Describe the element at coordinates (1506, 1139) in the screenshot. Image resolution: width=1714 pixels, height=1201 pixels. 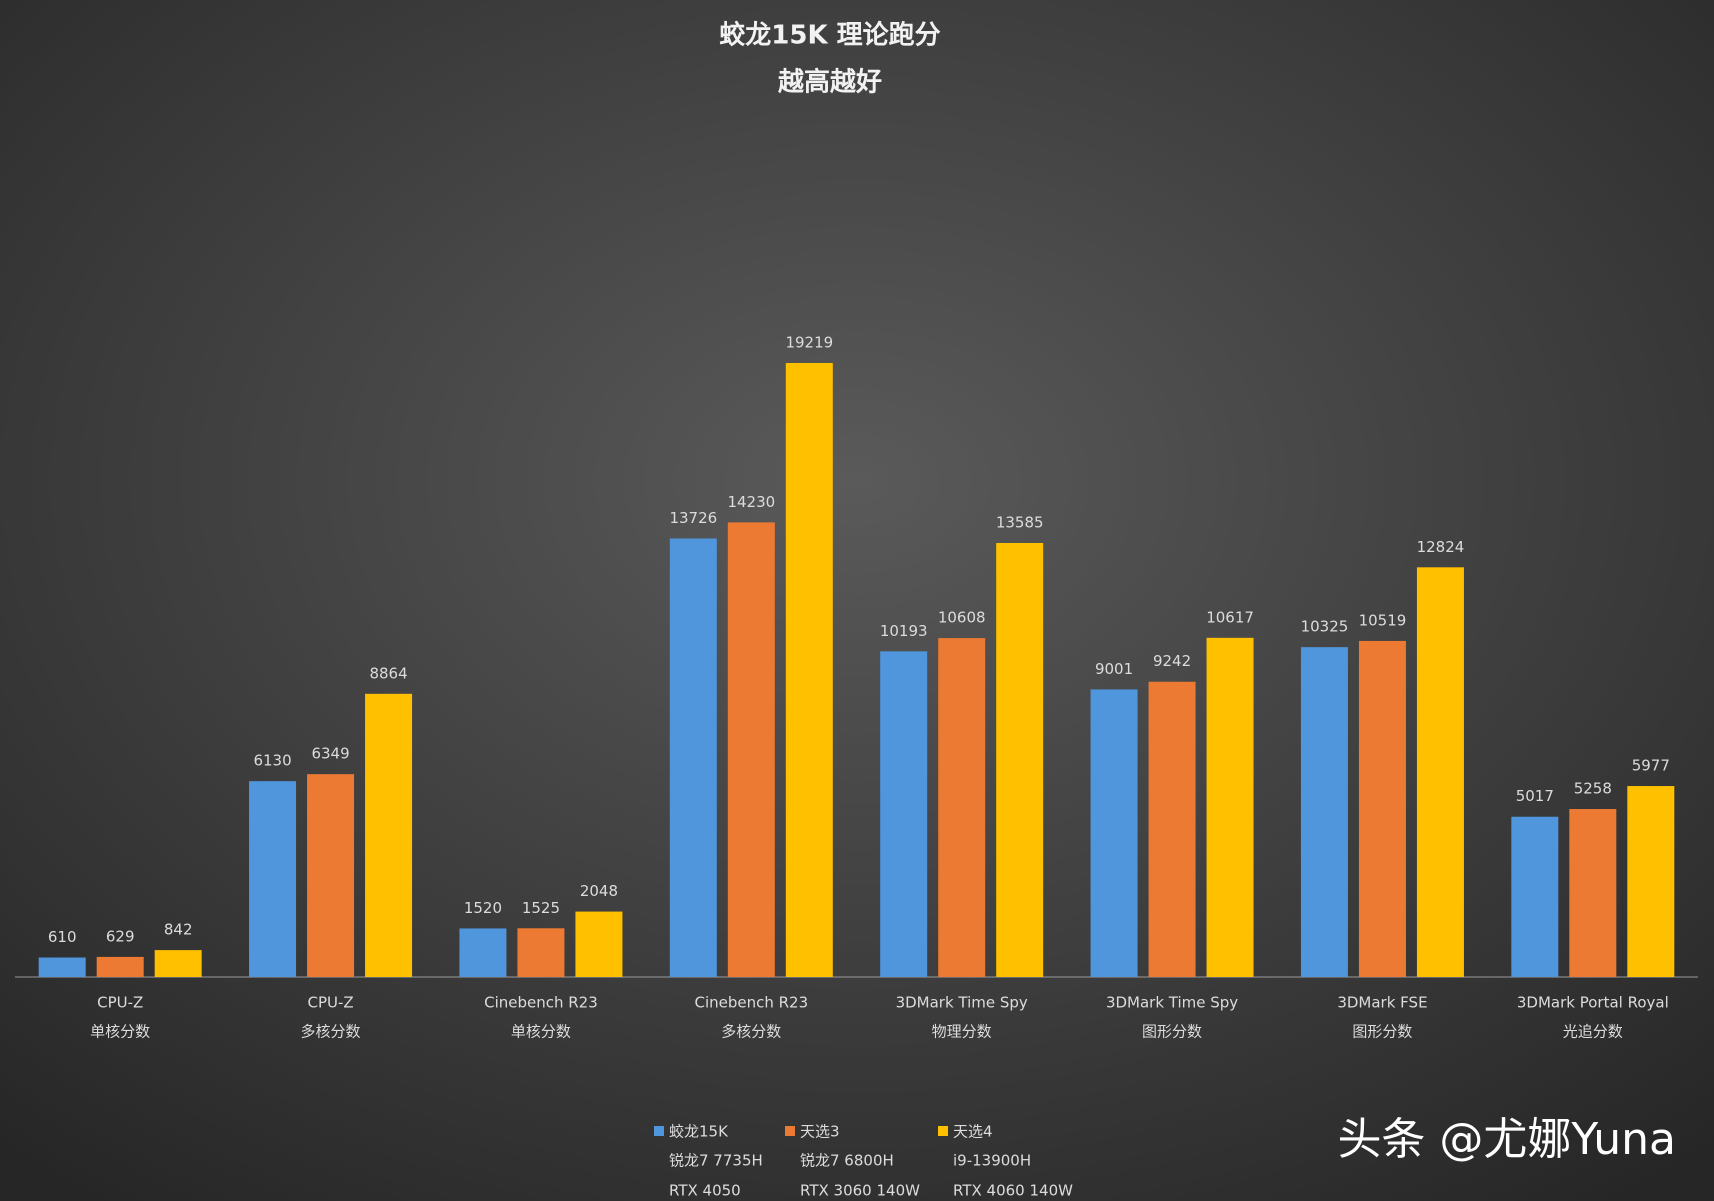
I see `watermark: 头条 @尤娜Yuna` at that location.